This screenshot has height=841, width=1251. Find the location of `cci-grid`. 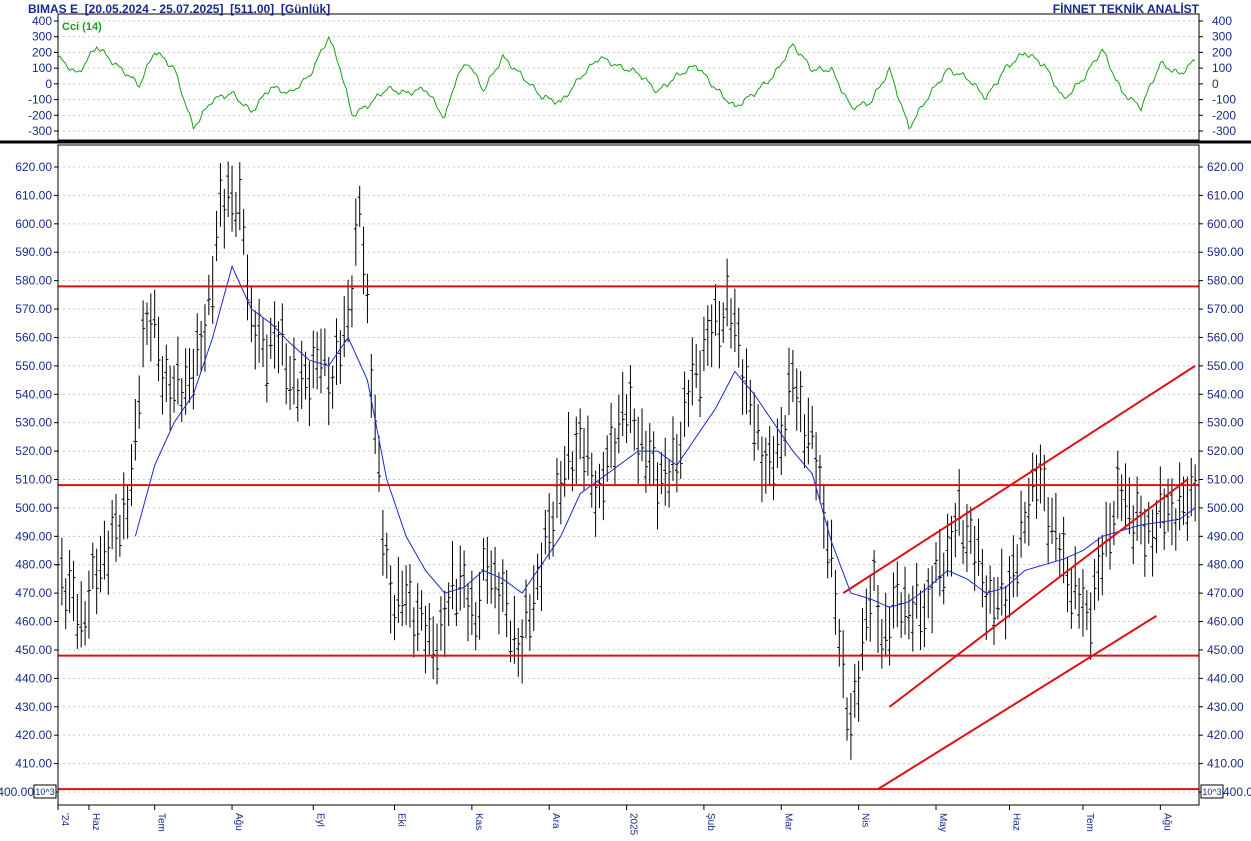

cci-grid is located at coordinates (628, 76).